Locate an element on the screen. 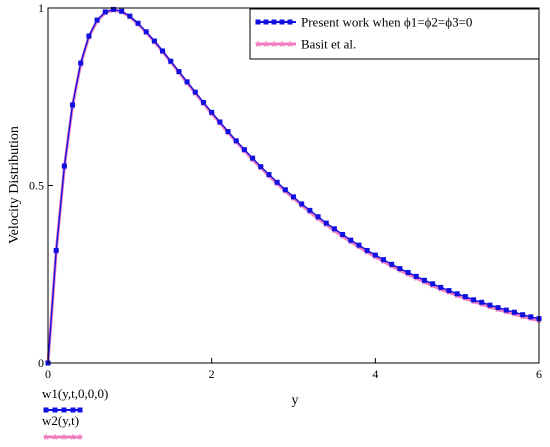  y-tick-label: 1 is located at coordinates (41, 8).